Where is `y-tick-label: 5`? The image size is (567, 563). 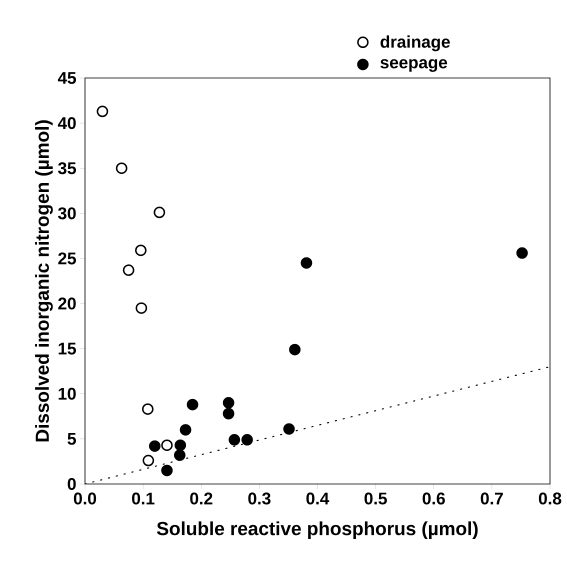 y-tick-label: 5 is located at coordinates (72, 438).